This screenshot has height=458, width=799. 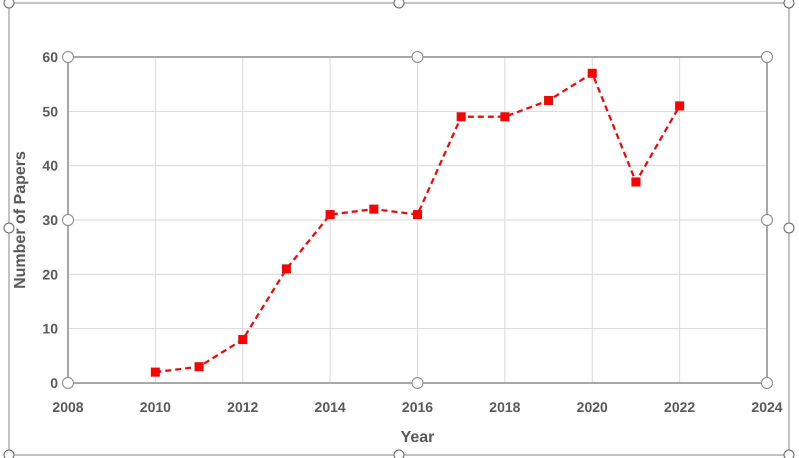 I want to click on x-tick-label: 2024, so click(x=767, y=407).